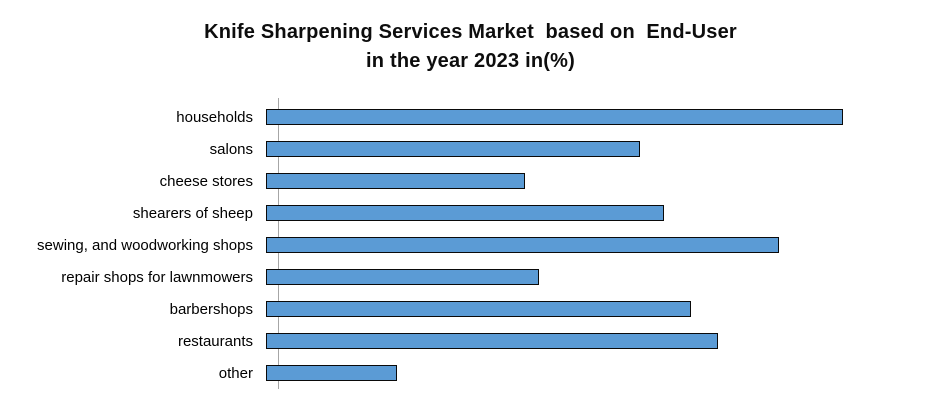 This screenshot has height=412, width=941. I want to click on chart-row: households, so click(470, 117).